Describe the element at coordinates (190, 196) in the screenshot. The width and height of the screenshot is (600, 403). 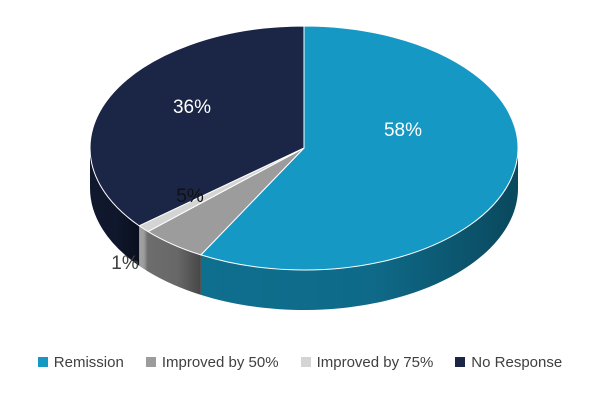
I see `data-label-improved-50: 5%` at that location.